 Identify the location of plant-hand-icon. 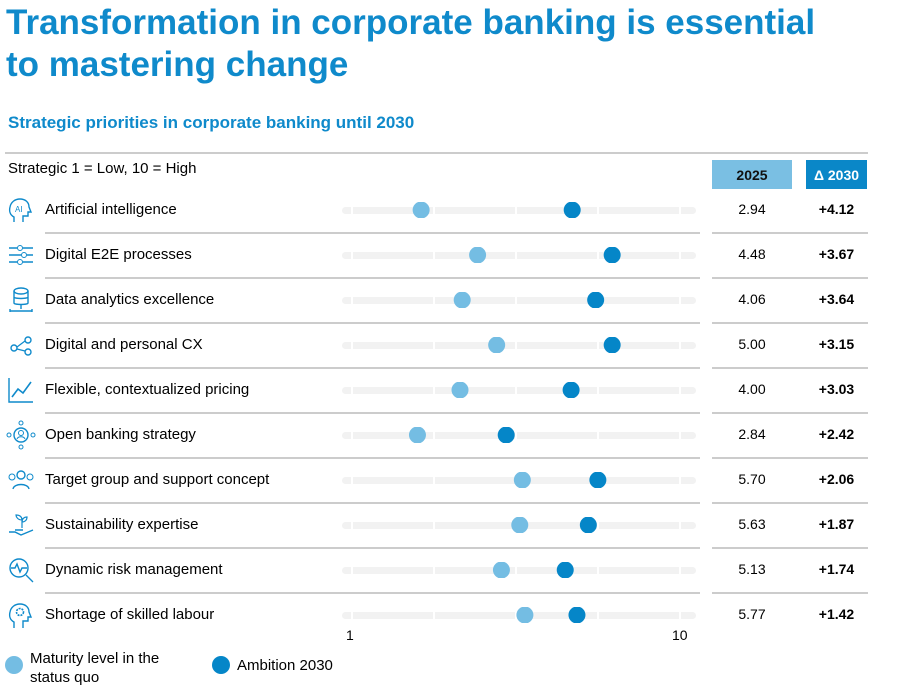
(21, 525).